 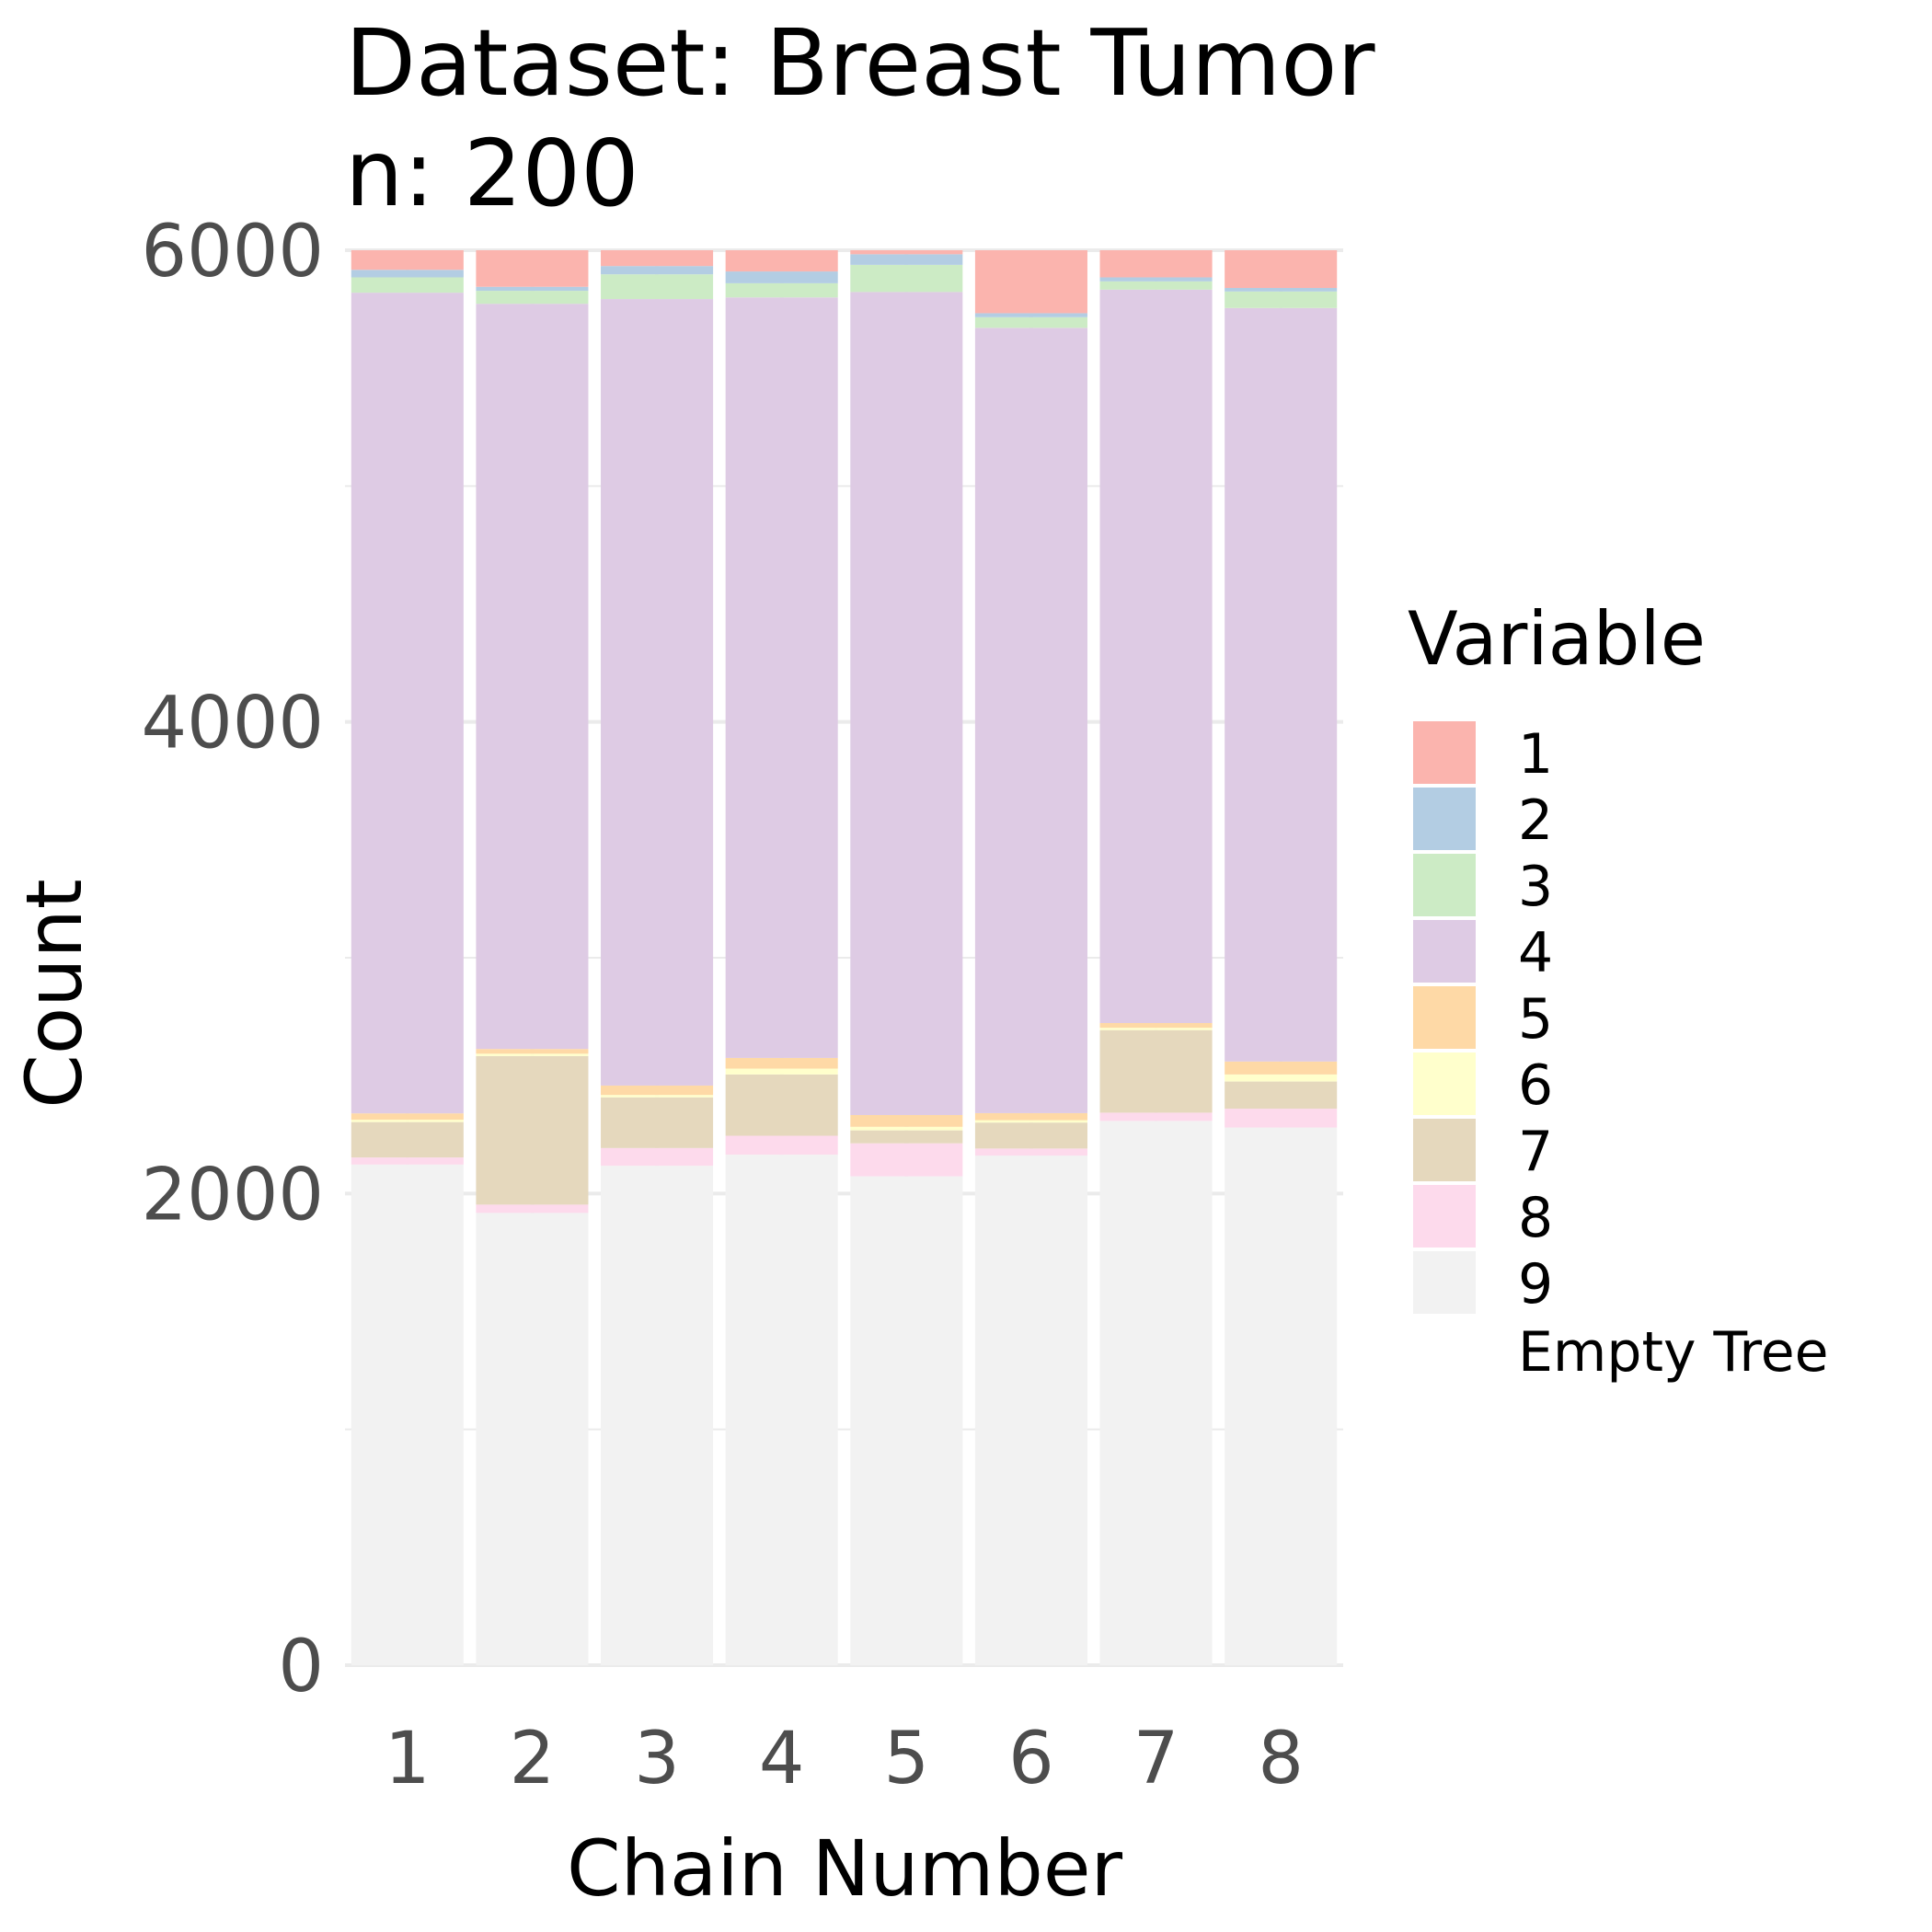 I want to click on legend-label-9: 9, so click(x=1535, y=1284).